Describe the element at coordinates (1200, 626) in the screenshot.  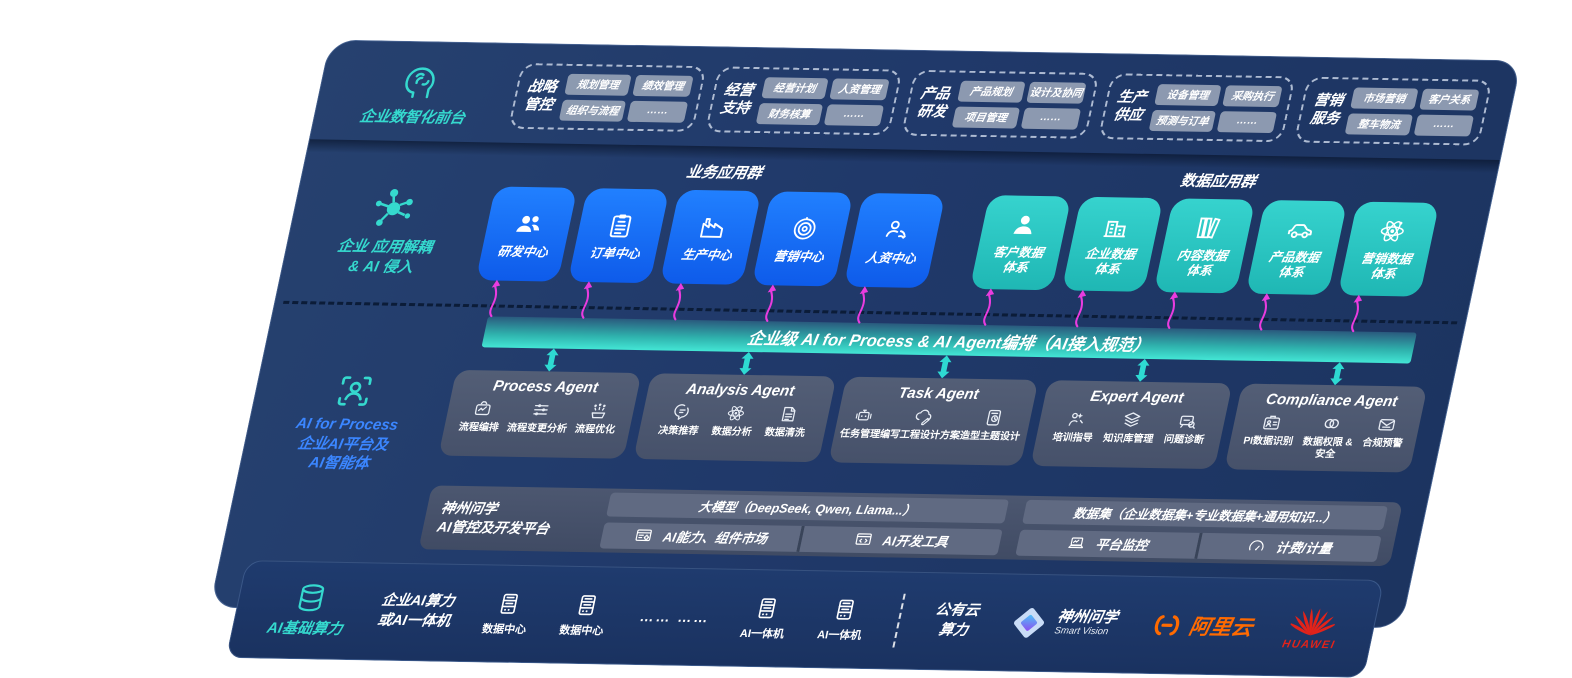
I see `aliyun-logo: 阿里云` at that location.